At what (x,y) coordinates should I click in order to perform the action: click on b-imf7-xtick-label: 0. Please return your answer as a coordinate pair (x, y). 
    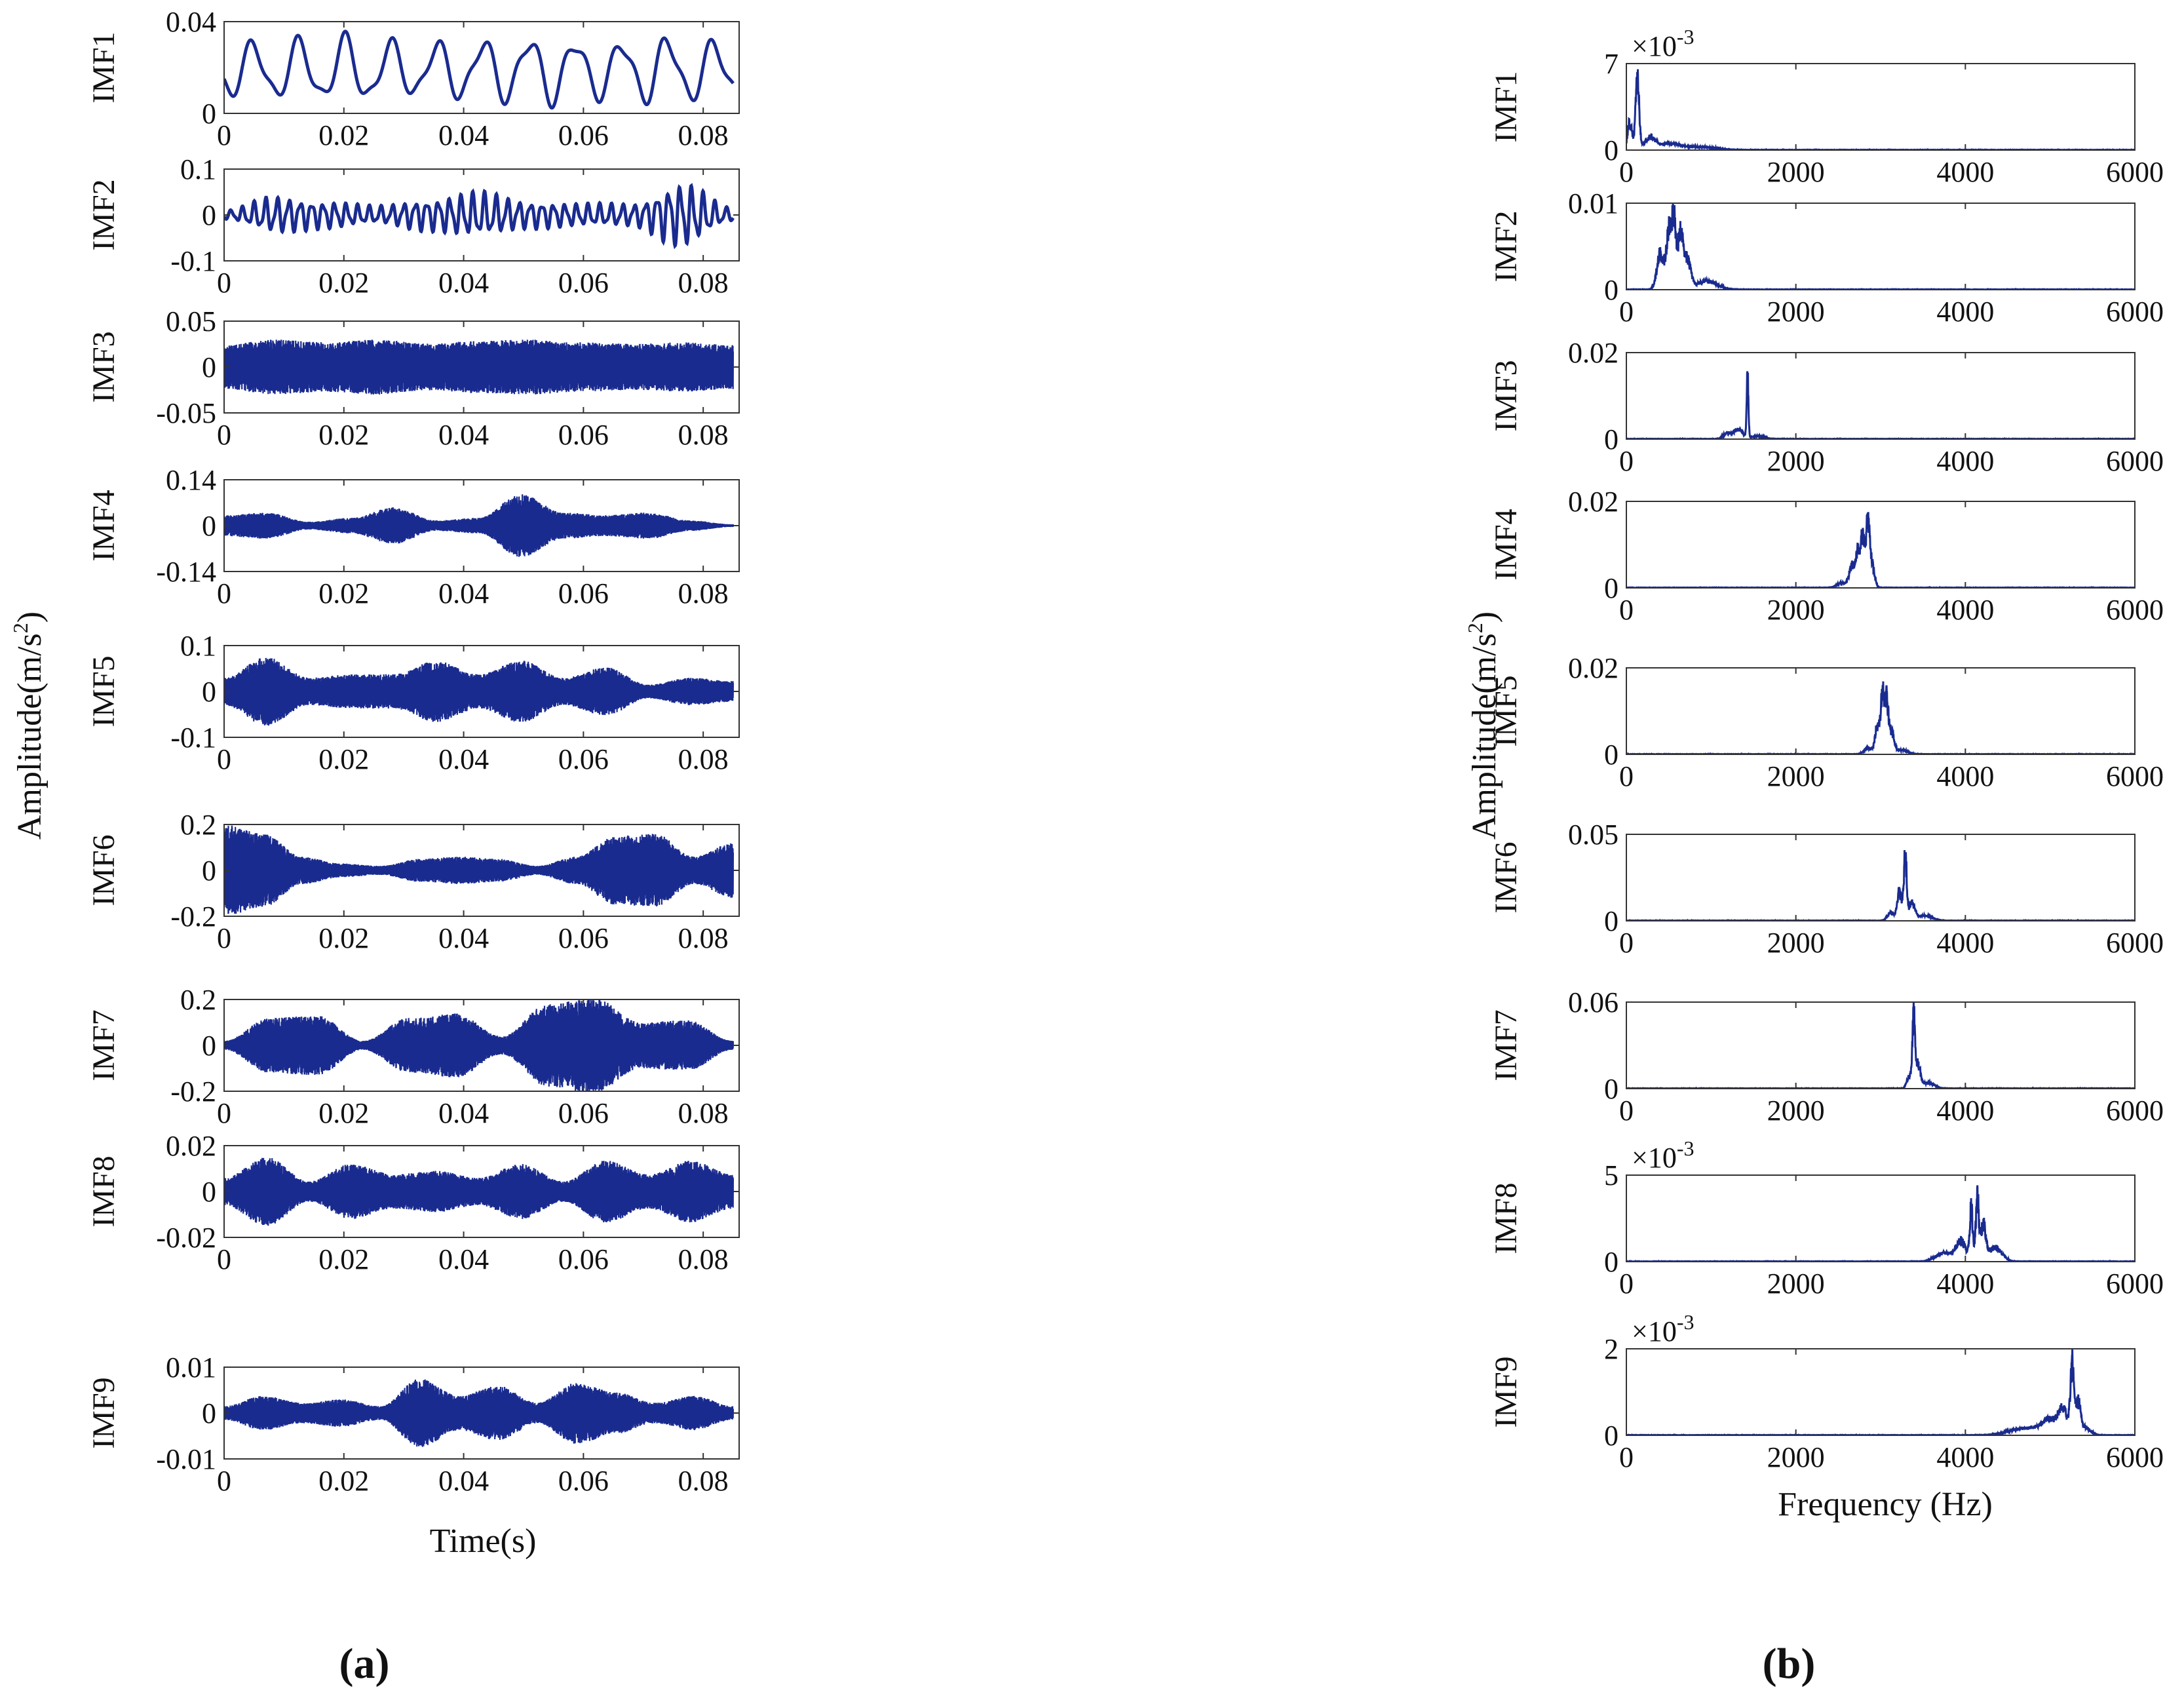
    Looking at the image, I should click on (1626, 1111).